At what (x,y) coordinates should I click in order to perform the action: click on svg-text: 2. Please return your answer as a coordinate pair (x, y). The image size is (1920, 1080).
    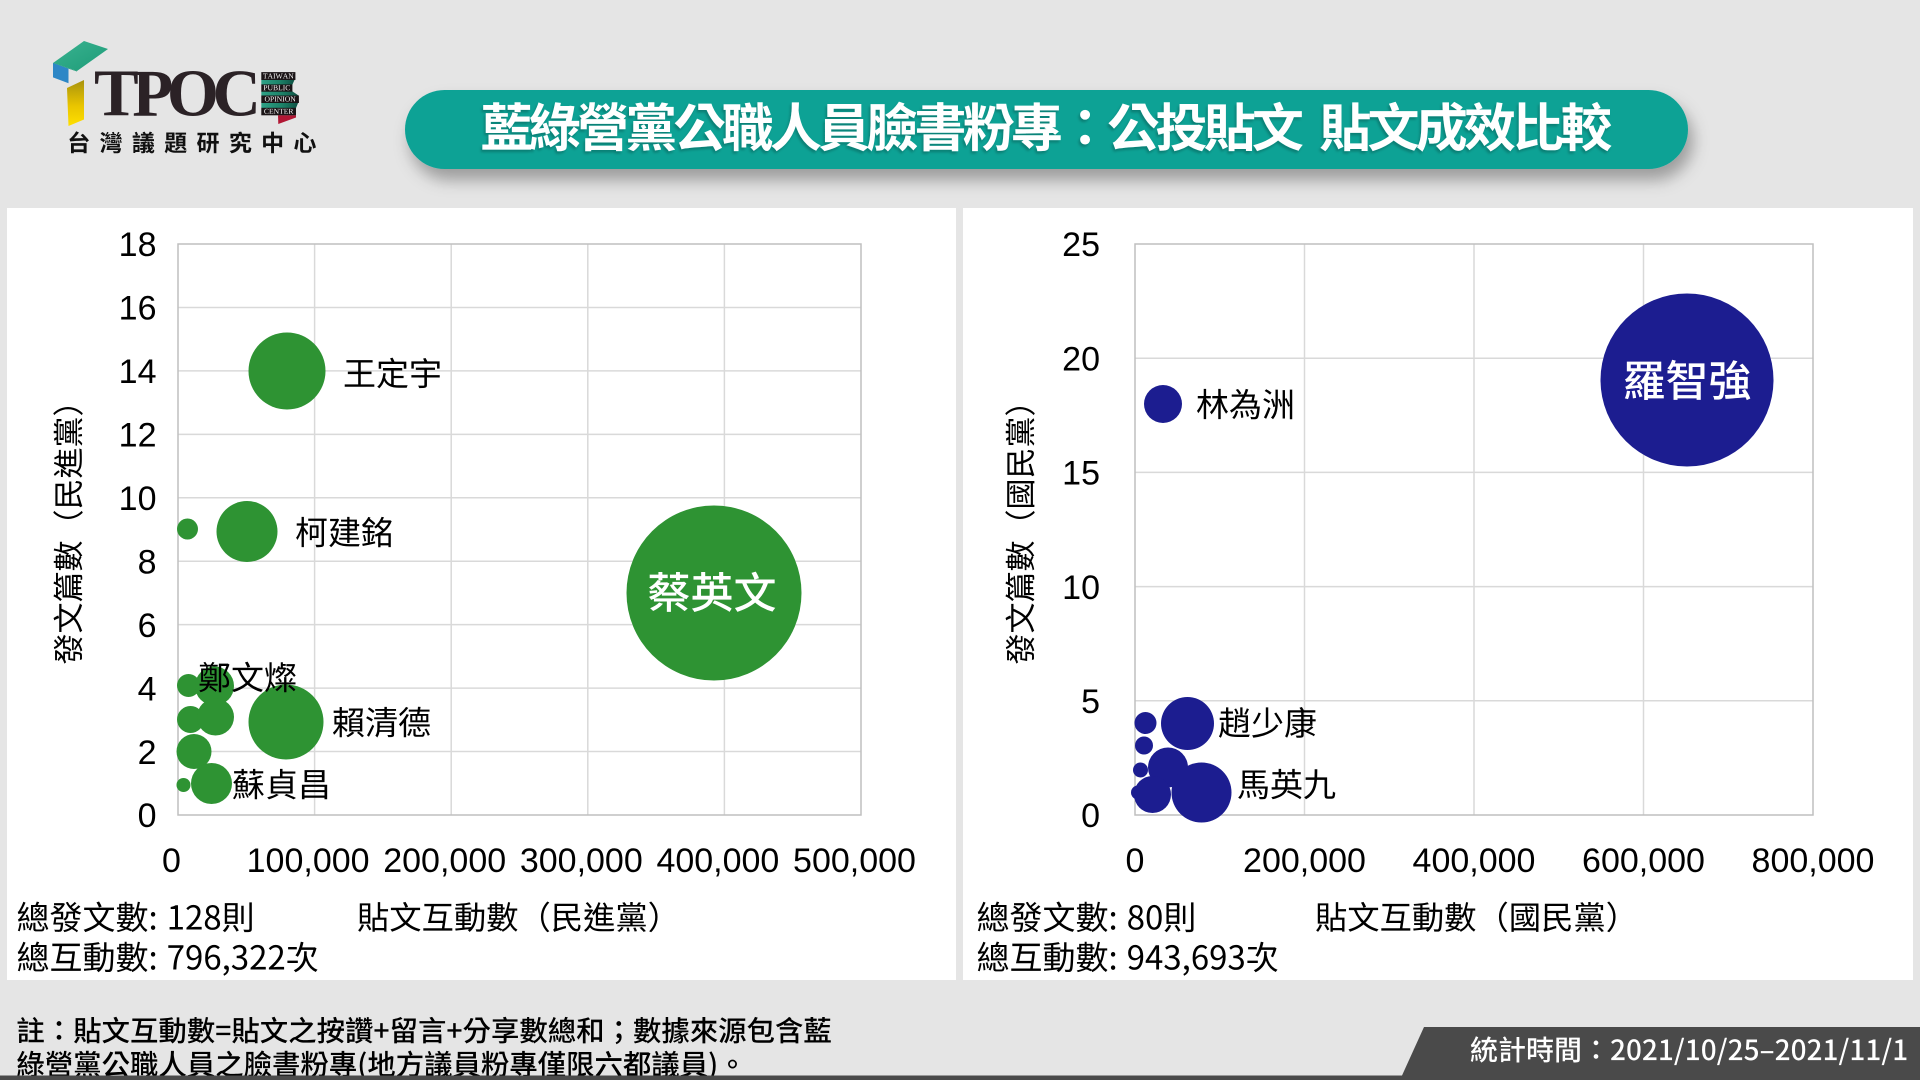
    Looking at the image, I should click on (147, 753).